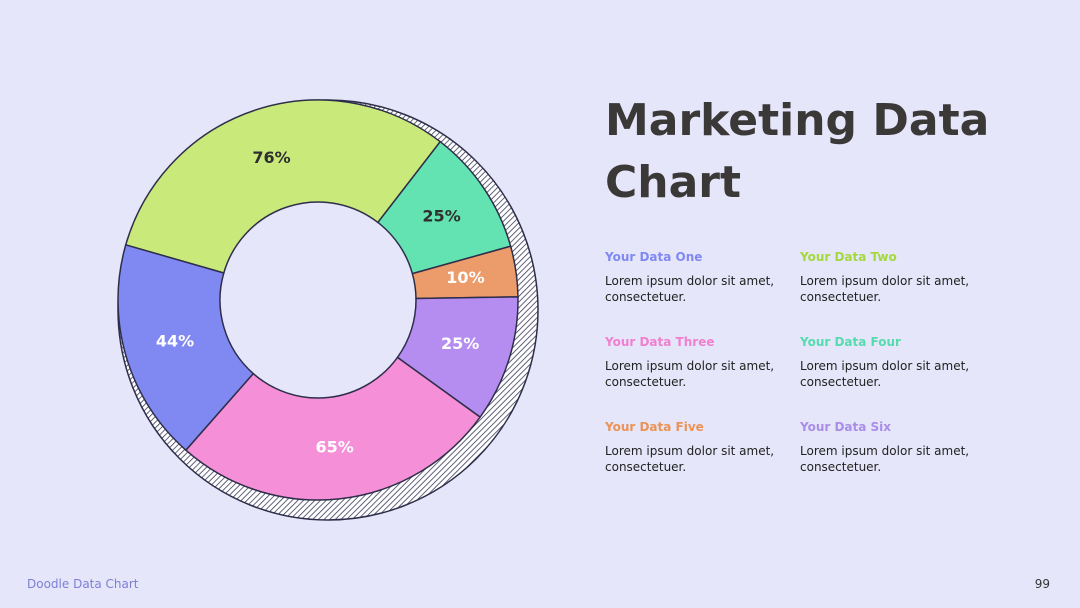 The image size is (1080, 608). I want to click on slice-label: 76%, so click(271, 157).